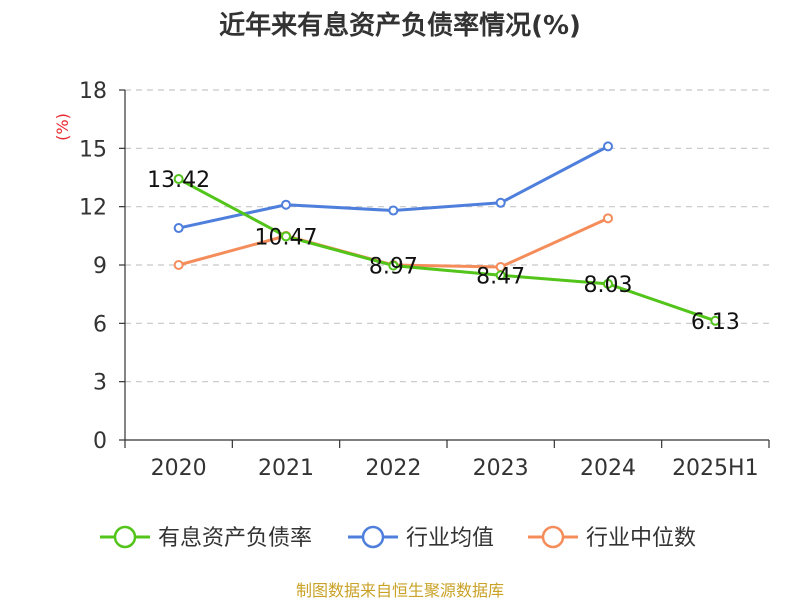  Describe the element at coordinates (715, 468) in the screenshot. I see `x-tick-label: 2025H1` at that location.